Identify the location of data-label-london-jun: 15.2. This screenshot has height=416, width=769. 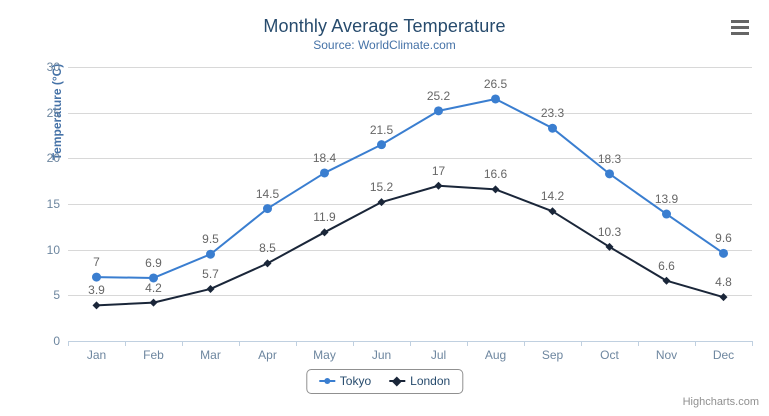
(381, 187).